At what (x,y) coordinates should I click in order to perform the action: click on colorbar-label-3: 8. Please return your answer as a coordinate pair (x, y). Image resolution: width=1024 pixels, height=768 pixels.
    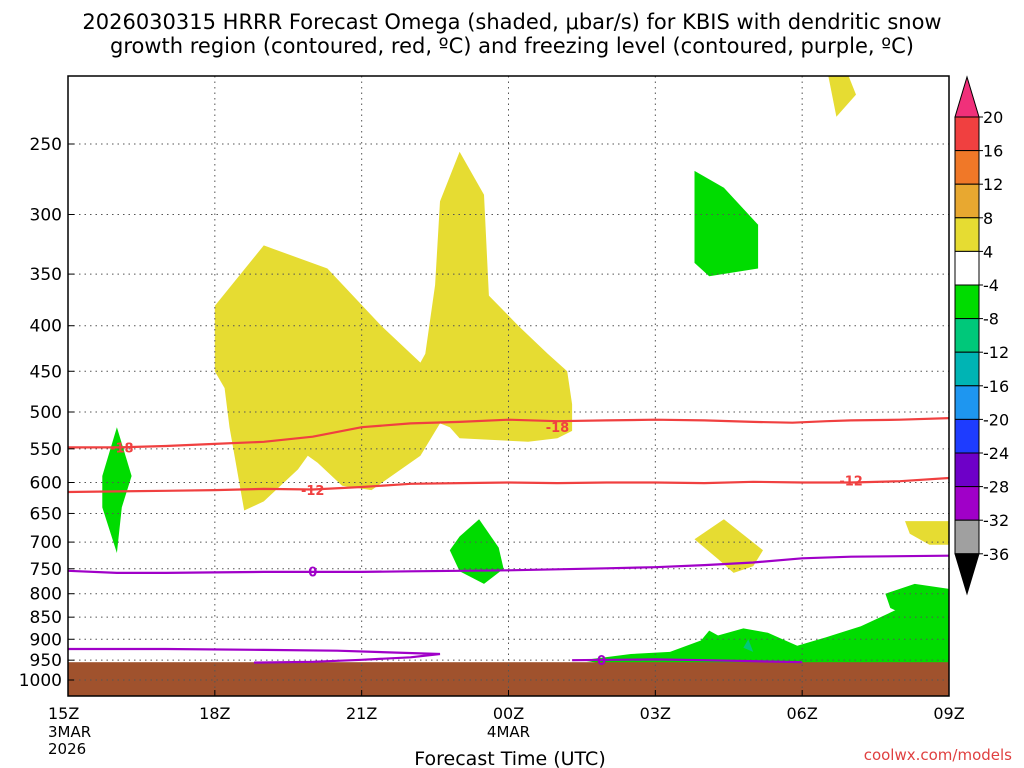
    Looking at the image, I should click on (988, 218).